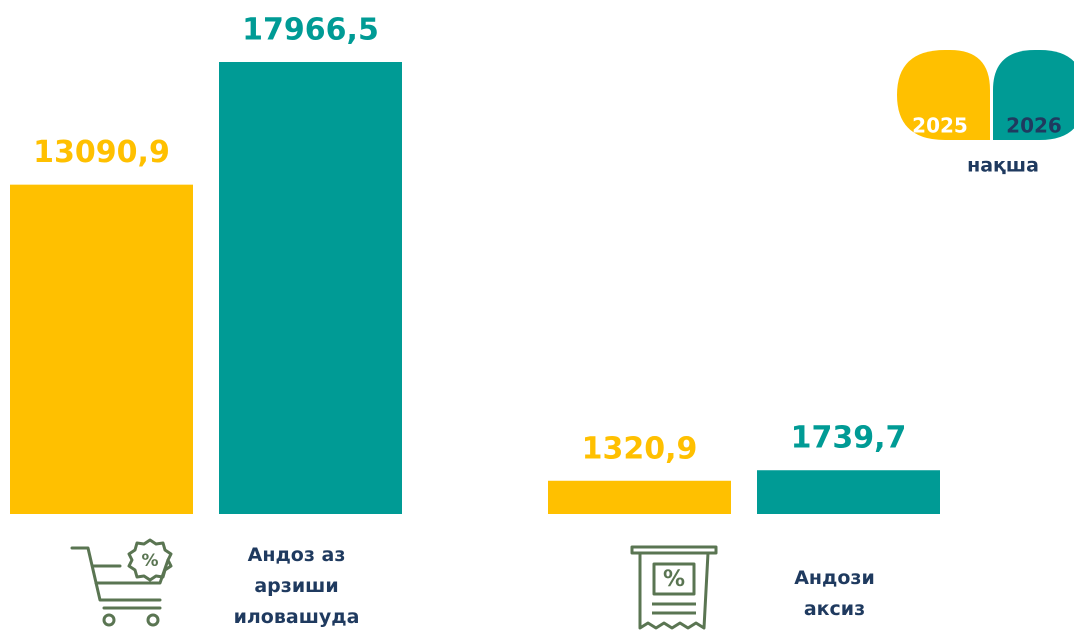 The height and width of the screenshot is (633, 1074). What do you see at coordinates (834, 593) in the screenshot?
I see `category-label: Андози аксиз` at bounding box center [834, 593].